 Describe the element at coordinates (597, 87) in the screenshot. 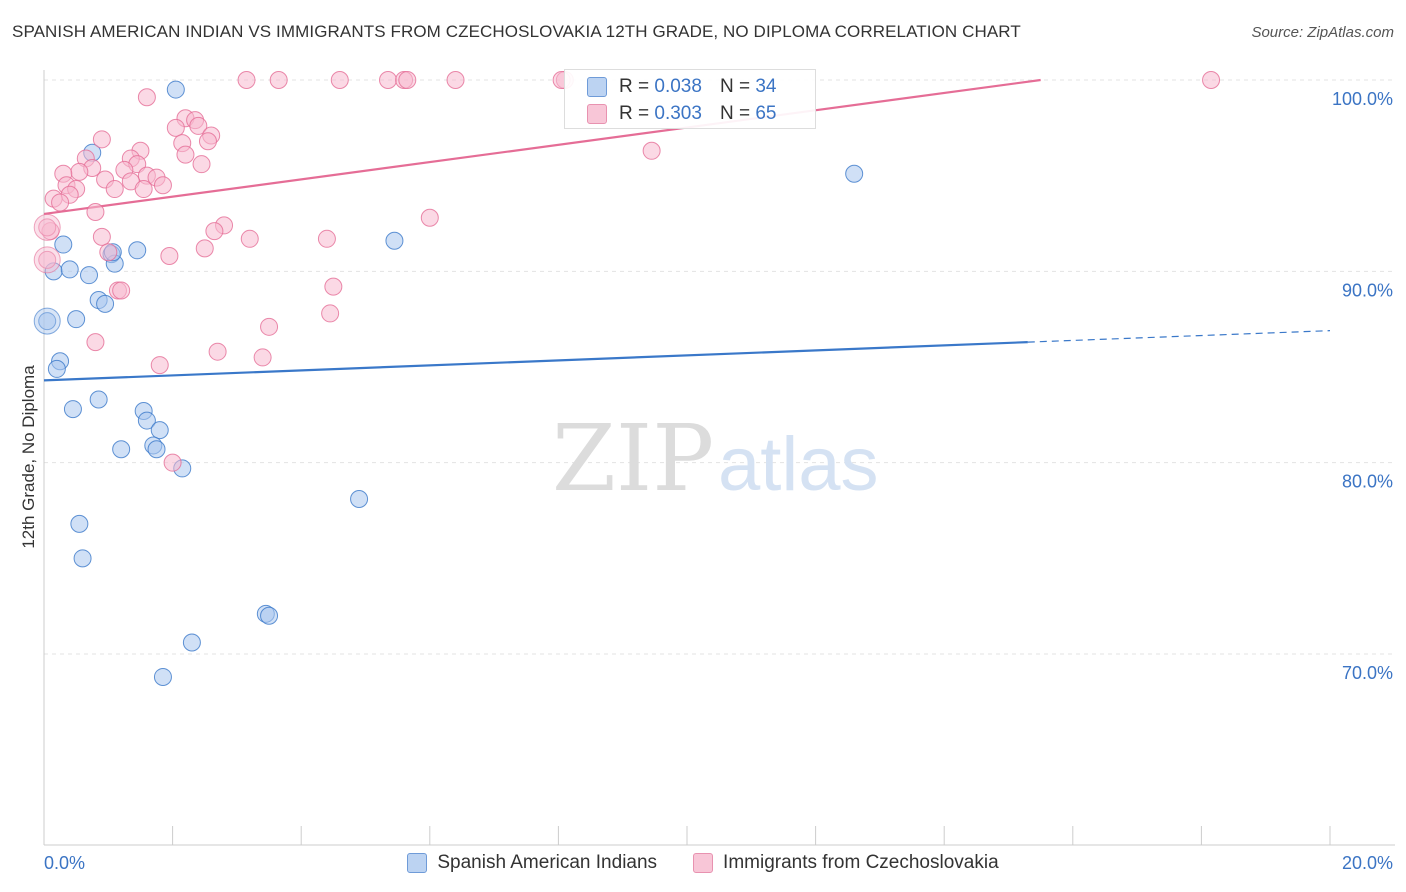

I see `legend-swatch-blue` at that location.